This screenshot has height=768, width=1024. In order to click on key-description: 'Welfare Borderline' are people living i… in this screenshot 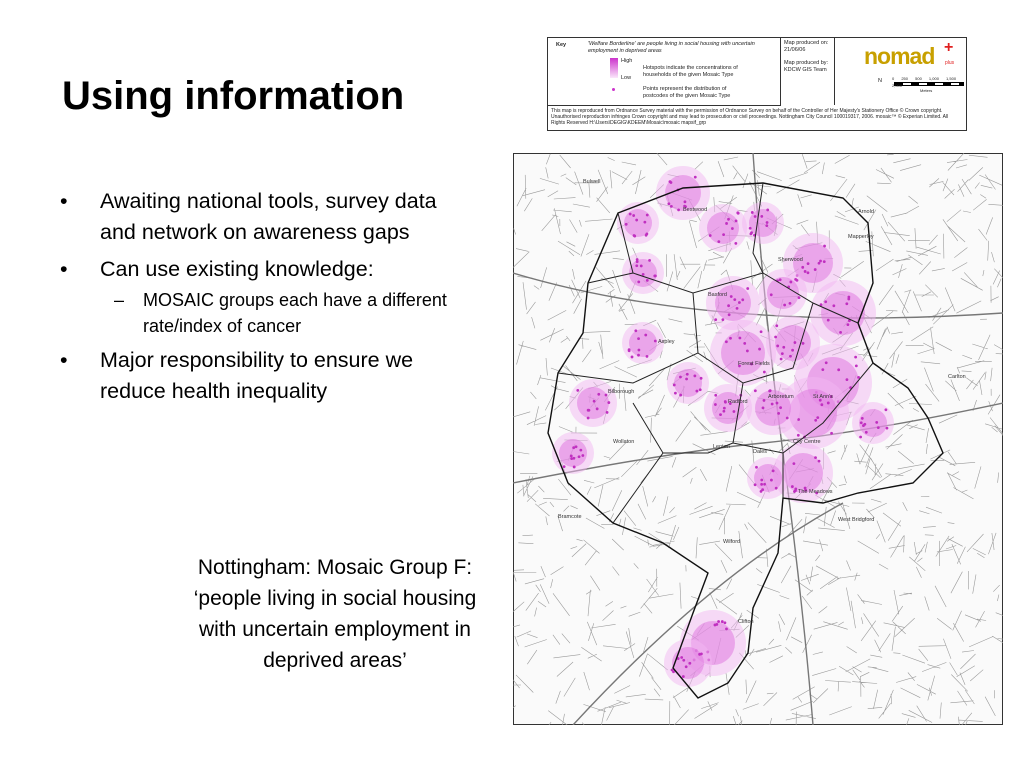, I will do `click(671, 47)`.